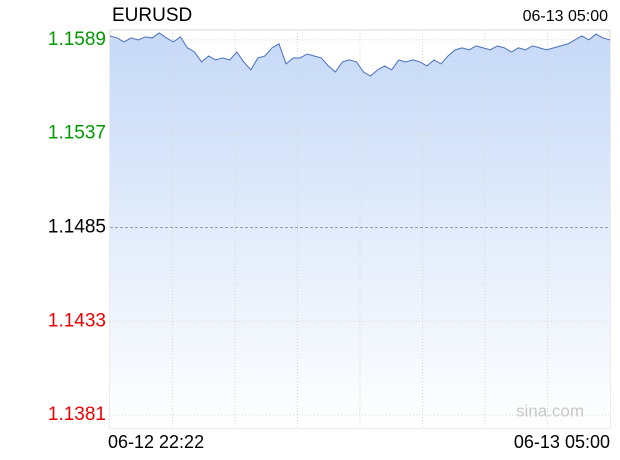 Image resolution: width=620 pixels, height=460 pixels. Describe the element at coordinates (77, 133) in the screenshot. I see `y-tick-label: 1.1537` at that location.